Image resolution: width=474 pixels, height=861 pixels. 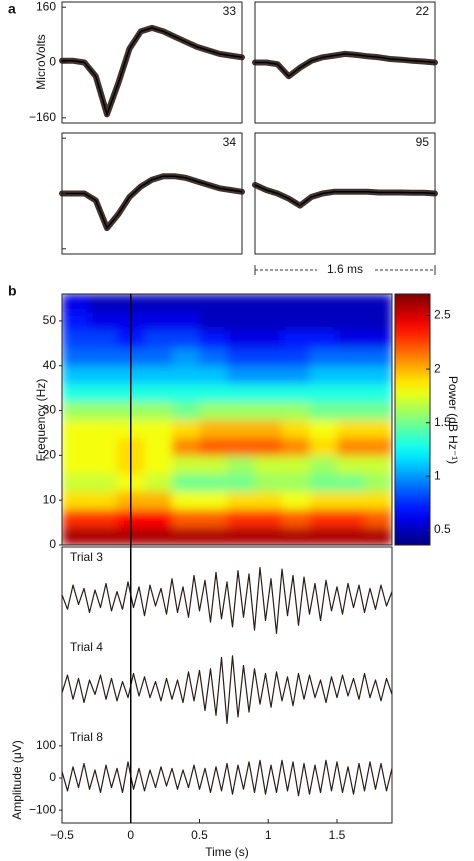 I want to click on x-tick-label: 1.5, so click(x=337, y=835).